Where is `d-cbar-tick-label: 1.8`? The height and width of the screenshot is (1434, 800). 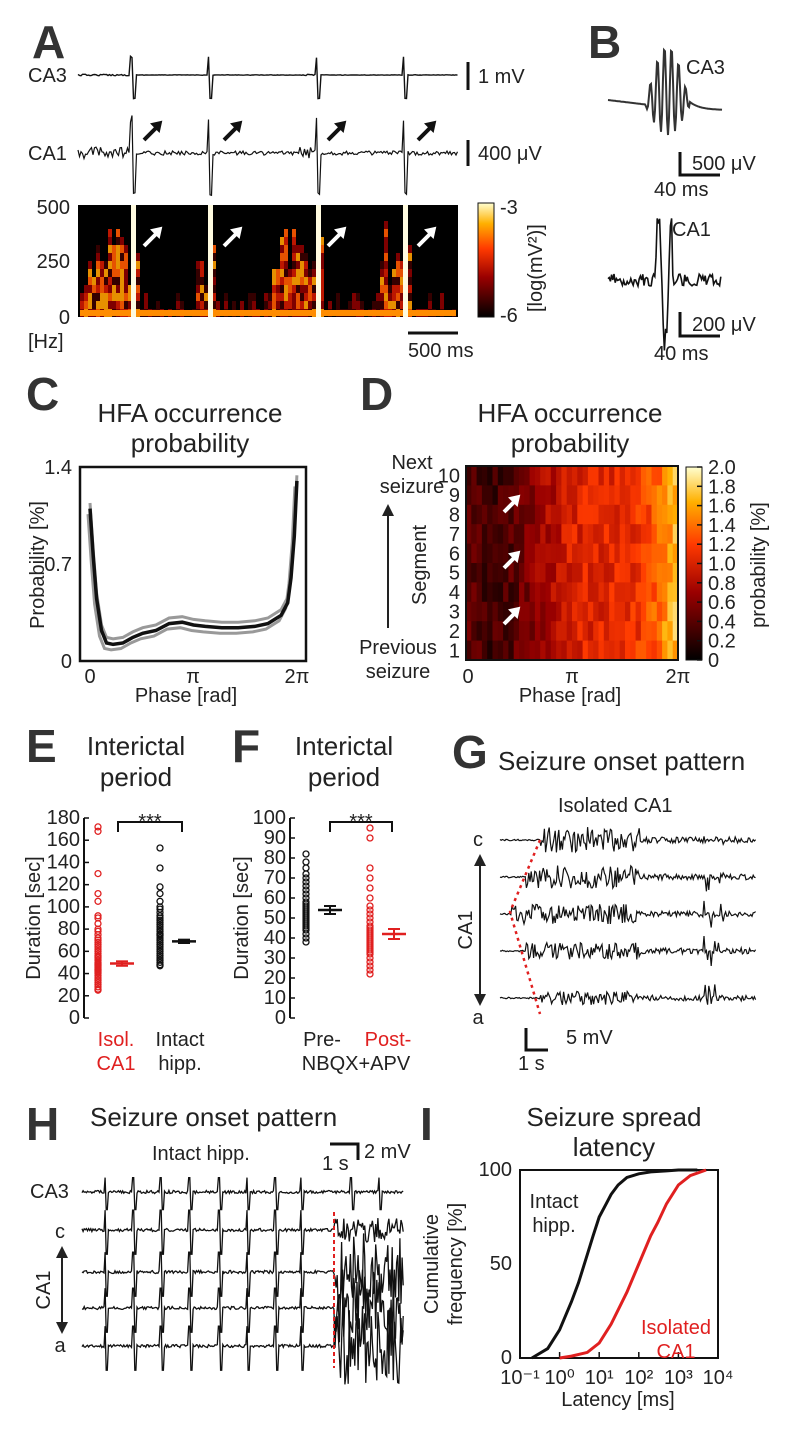 d-cbar-tick-label: 1.8 is located at coordinates (722, 487).